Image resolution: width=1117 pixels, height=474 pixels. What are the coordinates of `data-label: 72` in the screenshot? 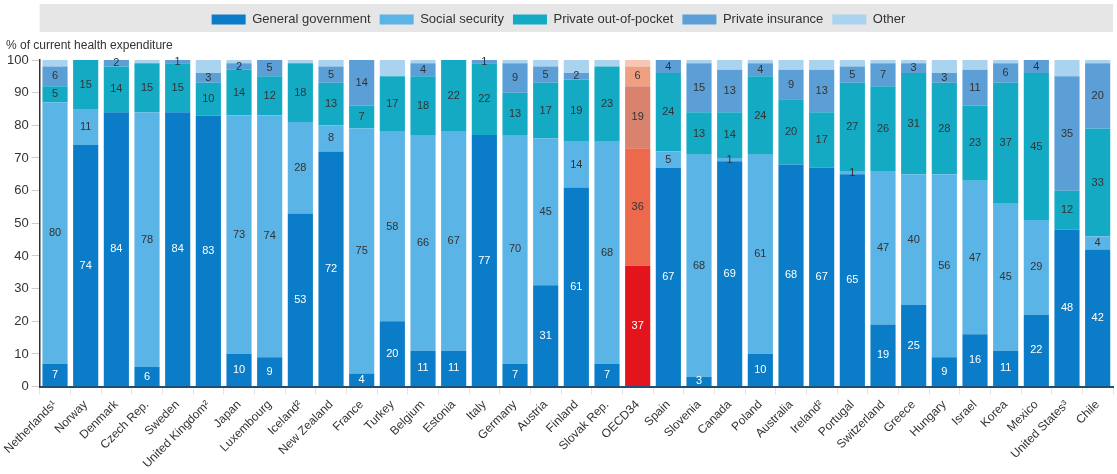 It's located at (331, 267).